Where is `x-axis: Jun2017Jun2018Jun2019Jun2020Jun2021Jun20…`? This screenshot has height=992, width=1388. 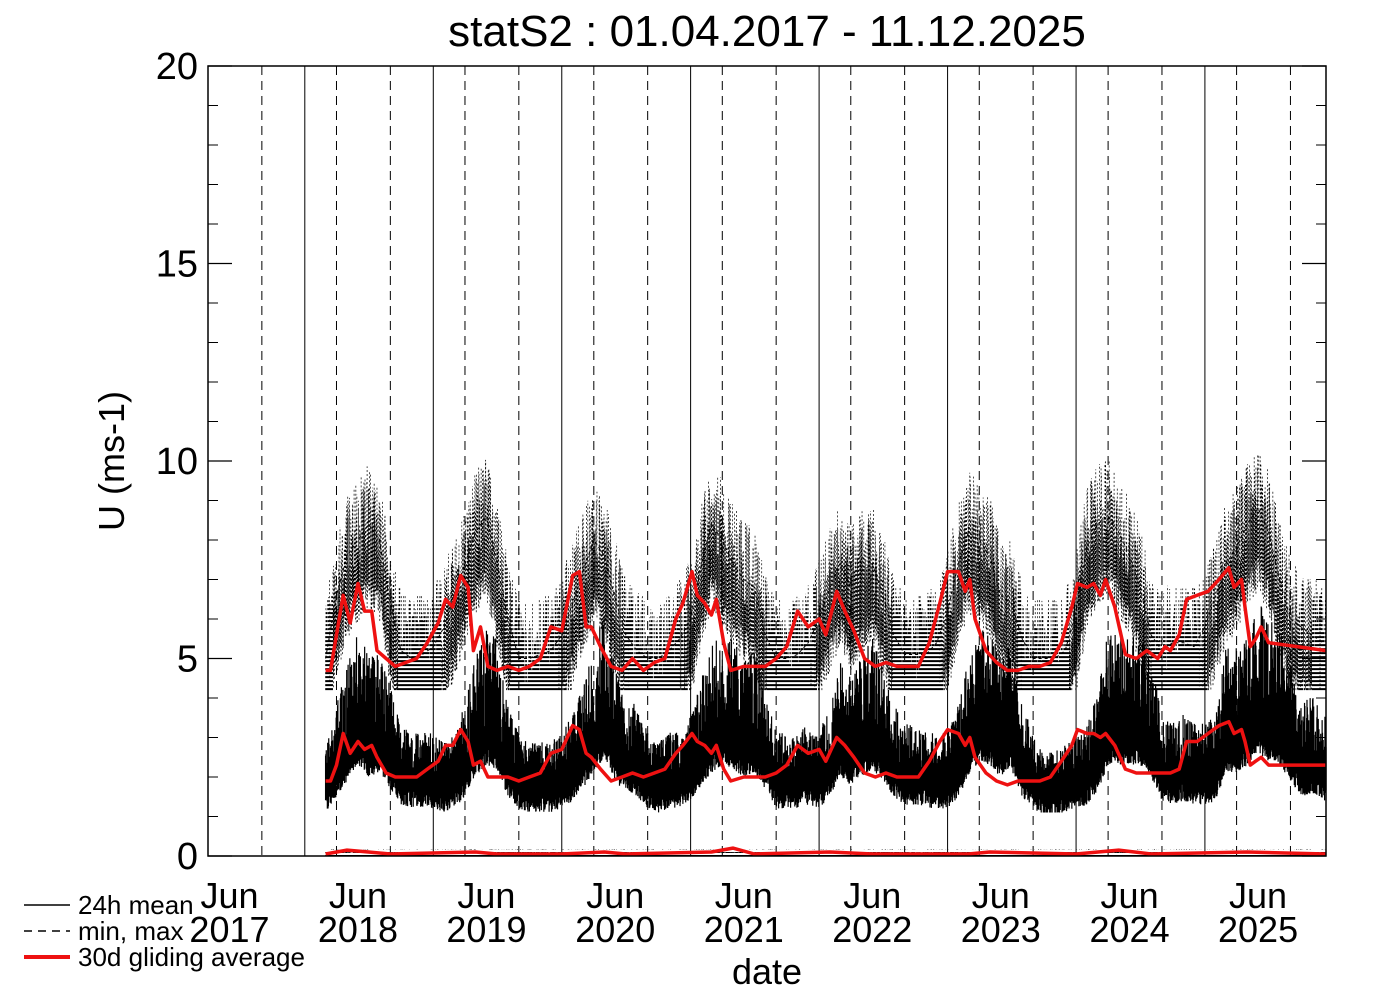
x-axis: Jun2017Jun2018Jun2019Jun2020Jun2021Jun20… is located at coordinates (743, 912).